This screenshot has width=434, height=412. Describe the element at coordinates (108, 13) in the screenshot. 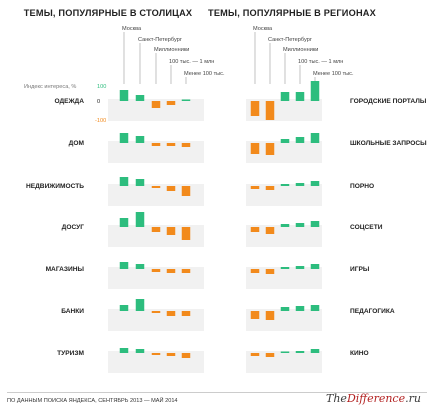

I see `left-panel-title: ТЕМЫ, ПОПУЛЯРНЫЕ В СТОЛИЦАХ` at that location.